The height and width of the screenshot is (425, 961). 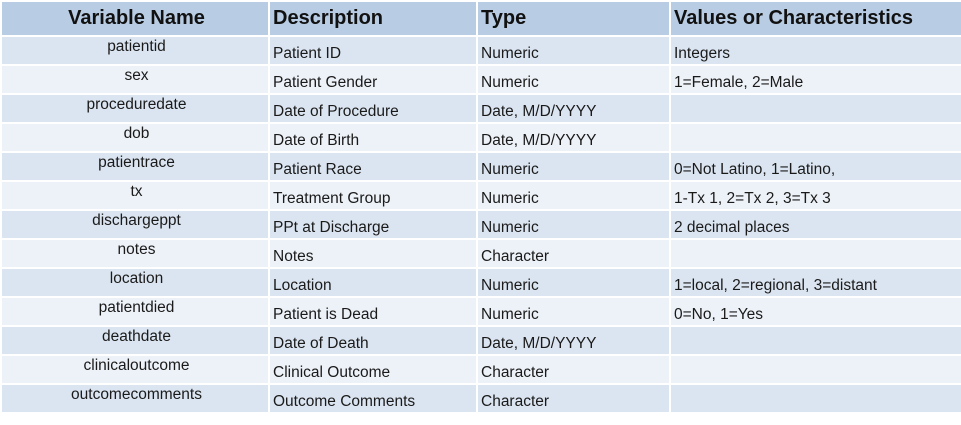 What do you see at coordinates (373, 50) in the screenshot?
I see `table-cell: Patient ID` at bounding box center [373, 50].